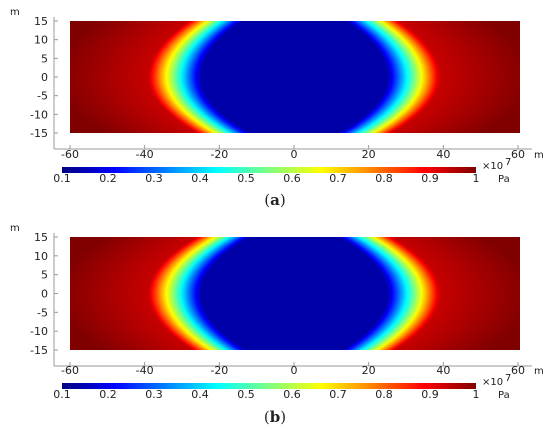 Image resolution: width=550 pixels, height=436 pixels. I want to click on panel-label-letter: b, so click(275, 417).